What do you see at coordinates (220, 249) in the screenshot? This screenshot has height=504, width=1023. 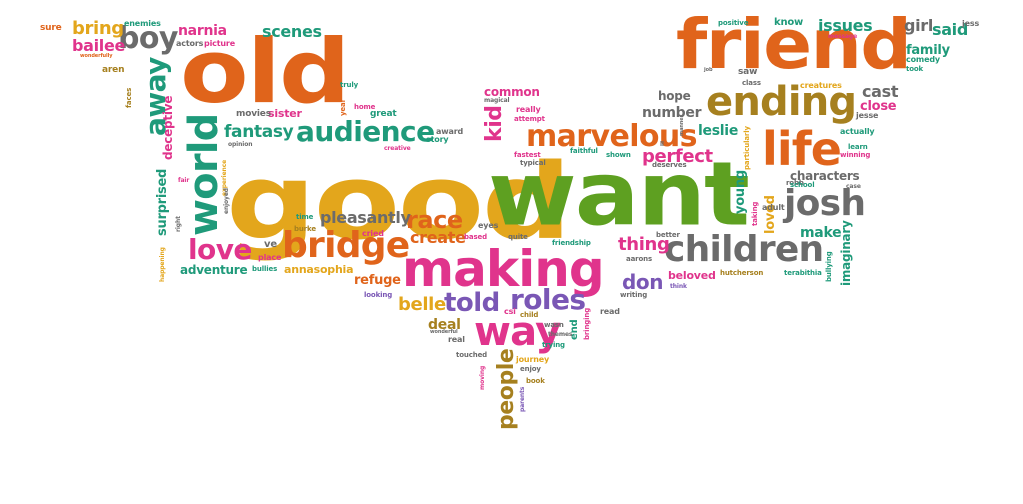 I see `word-love: love` at bounding box center [220, 249].